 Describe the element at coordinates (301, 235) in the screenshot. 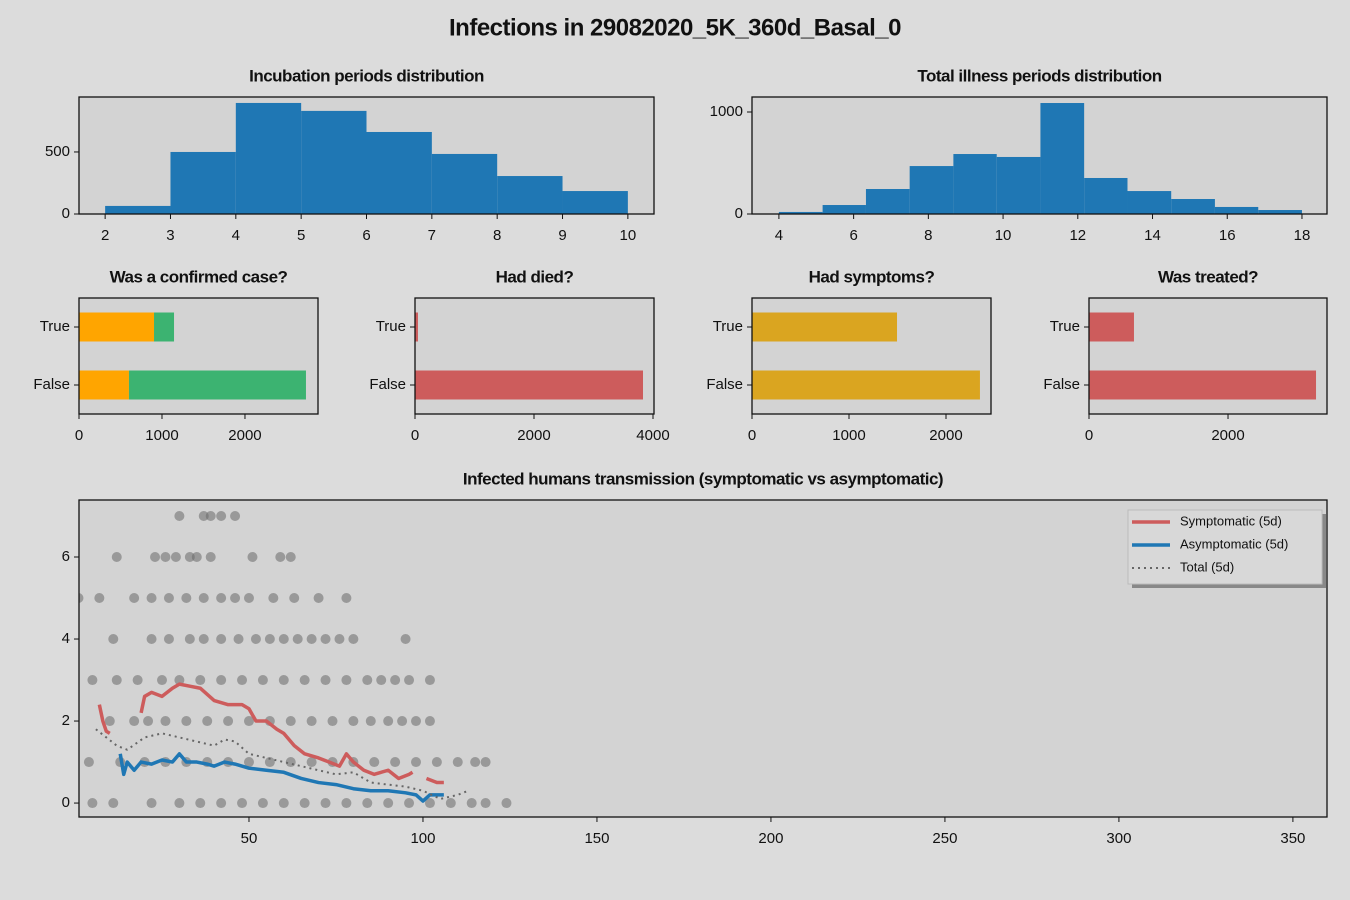

I see `x-tick-label: 5` at that location.